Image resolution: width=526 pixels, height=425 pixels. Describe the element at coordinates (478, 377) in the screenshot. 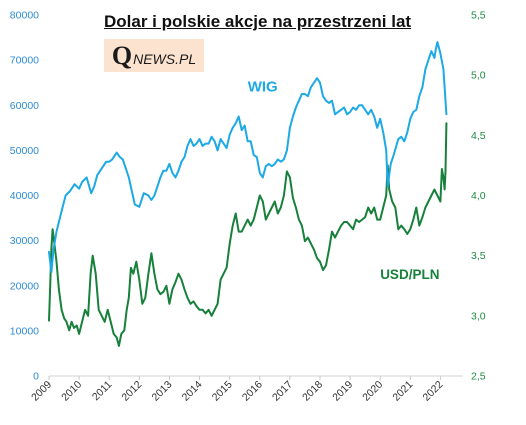

I see `right-tick-label: 2,5` at that location.